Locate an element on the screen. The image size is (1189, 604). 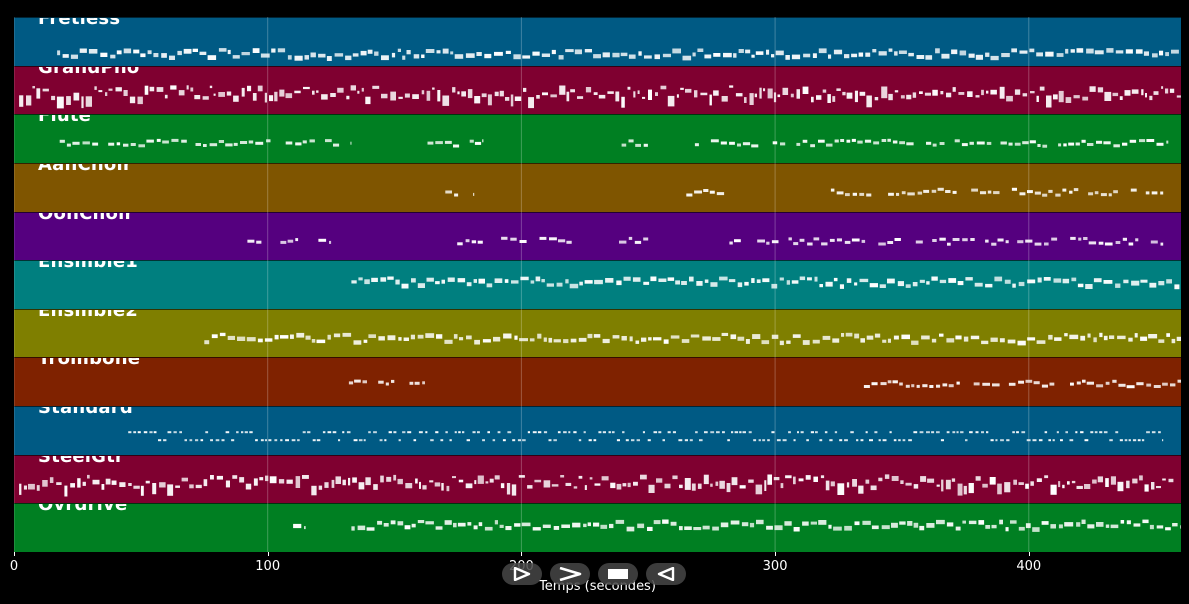
rewind-icon is located at coordinates (666, 574).